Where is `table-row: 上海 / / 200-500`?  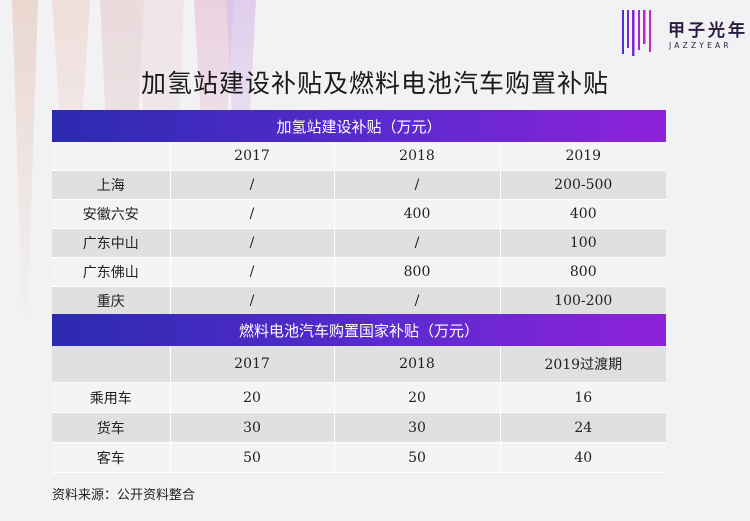
table-row: 上海 / / 200-500 is located at coordinates (359, 185).